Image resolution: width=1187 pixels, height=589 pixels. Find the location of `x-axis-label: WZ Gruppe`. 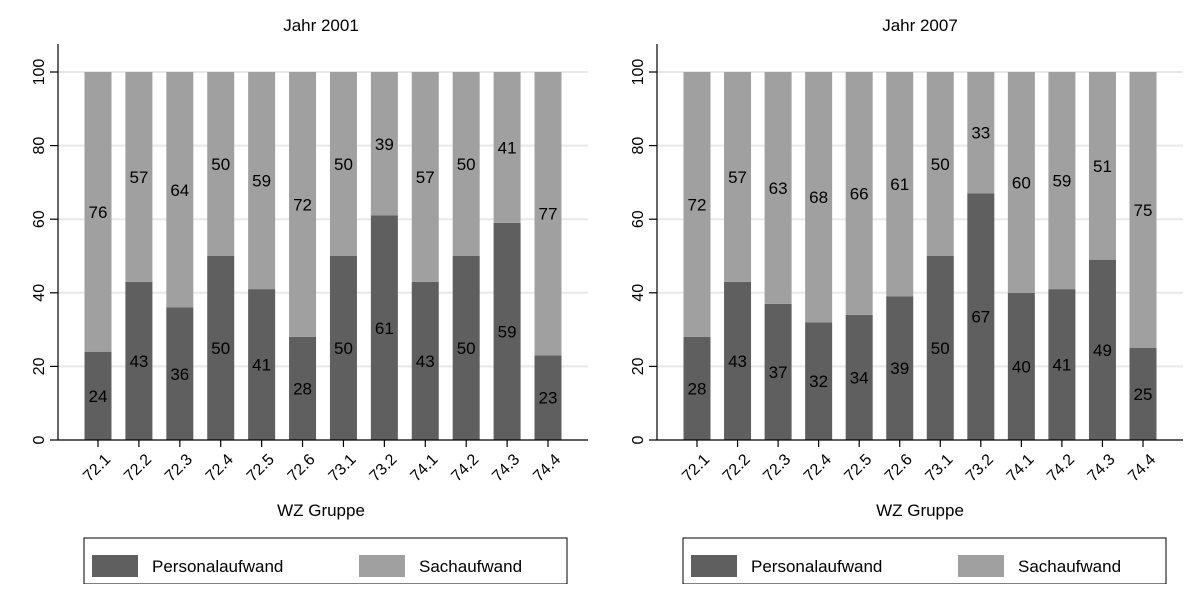

x-axis-label: WZ Gruppe is located at coordinates (920, 510).